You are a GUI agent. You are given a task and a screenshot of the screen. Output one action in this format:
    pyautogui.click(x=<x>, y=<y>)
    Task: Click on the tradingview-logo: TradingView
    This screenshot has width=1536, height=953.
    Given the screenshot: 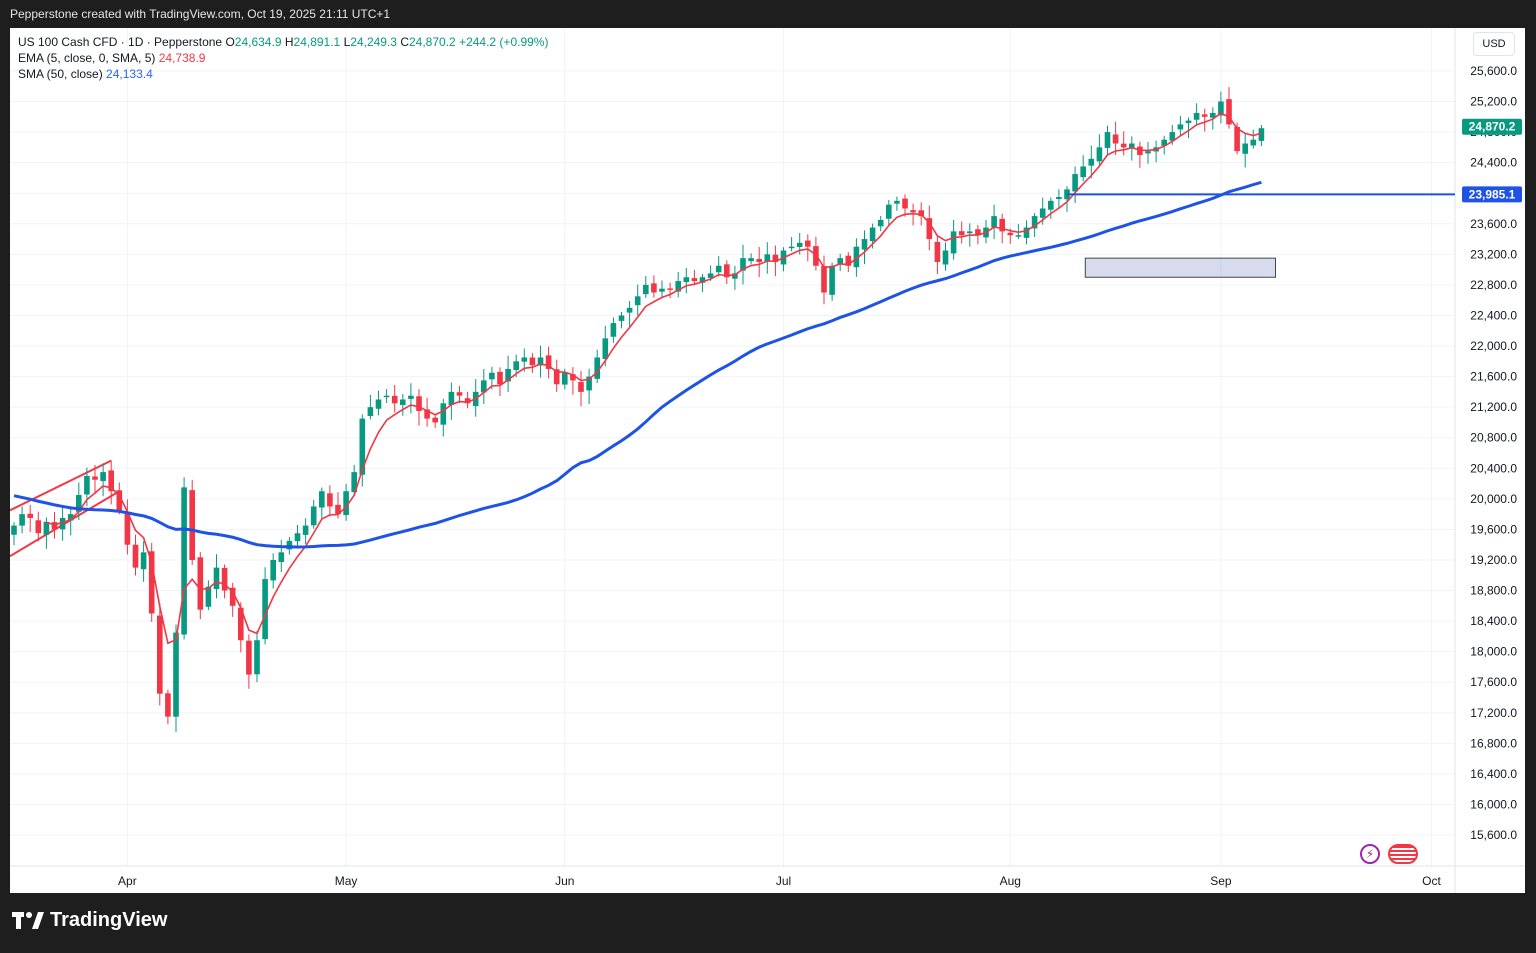 What is the action you would take?
    pyautogui.click(x=89, y=920)
    